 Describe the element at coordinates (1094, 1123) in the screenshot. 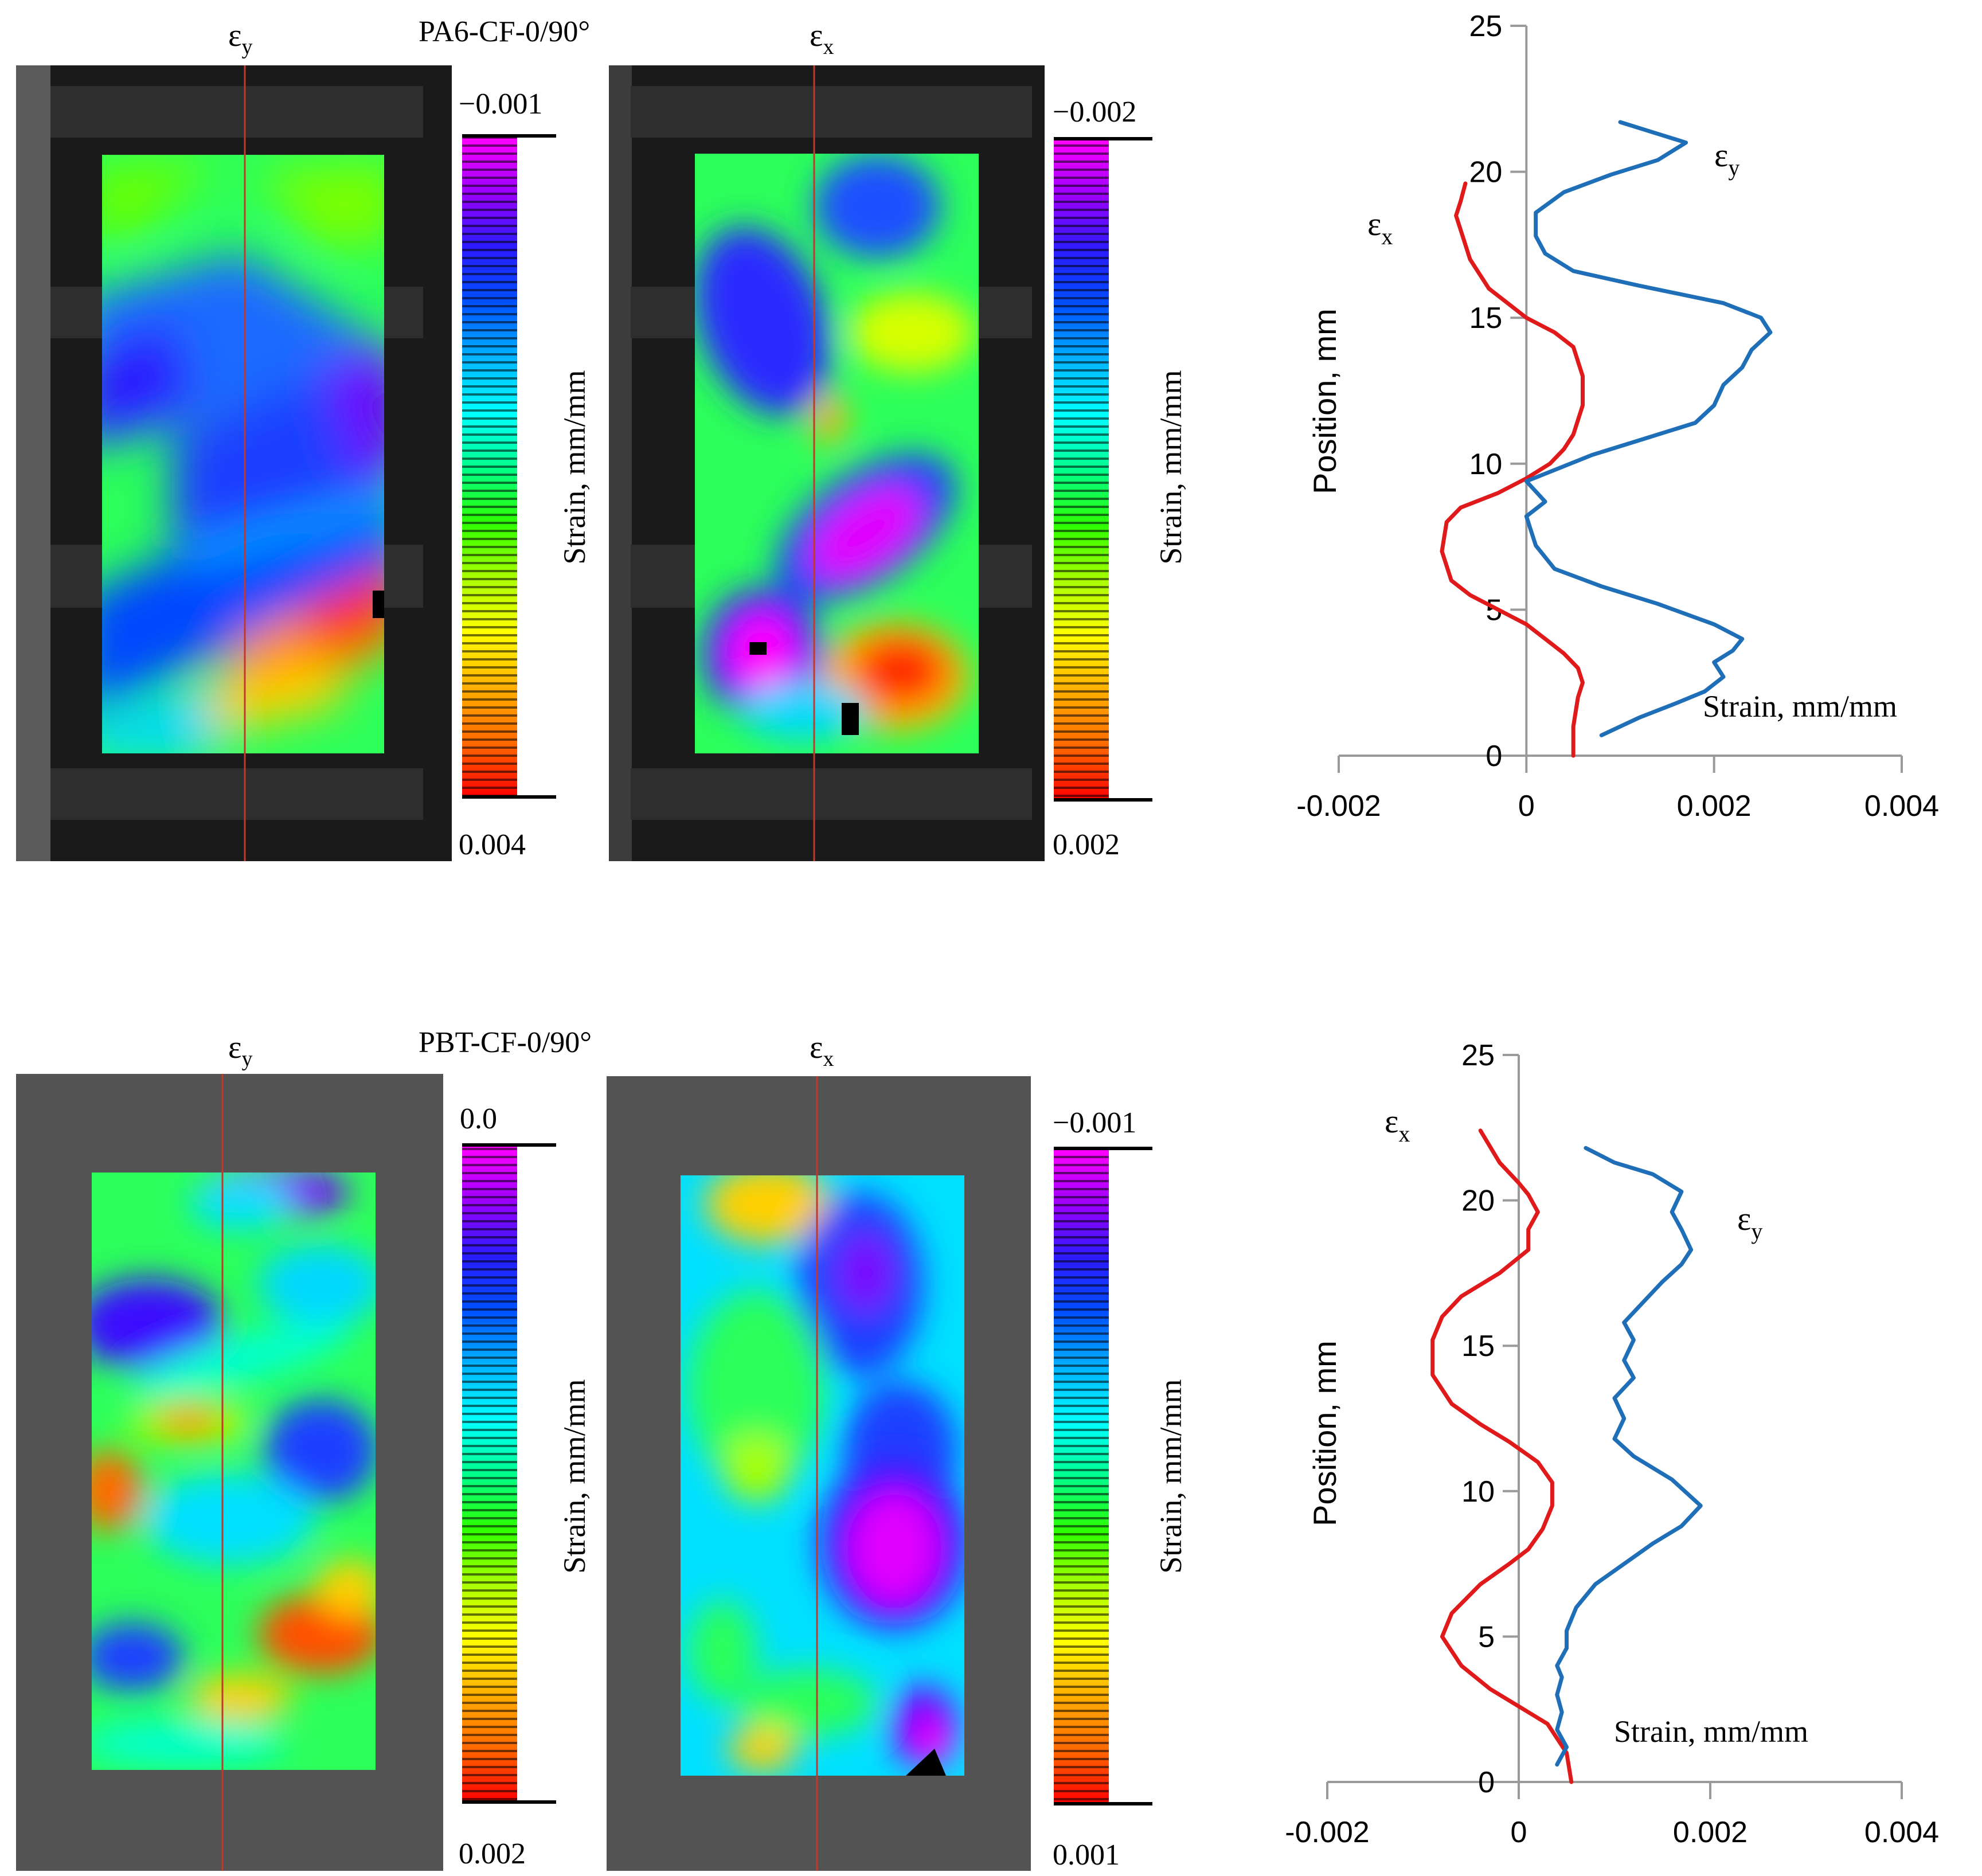

I see `panel-2-right-colorbar-top: −0.001` at that location.